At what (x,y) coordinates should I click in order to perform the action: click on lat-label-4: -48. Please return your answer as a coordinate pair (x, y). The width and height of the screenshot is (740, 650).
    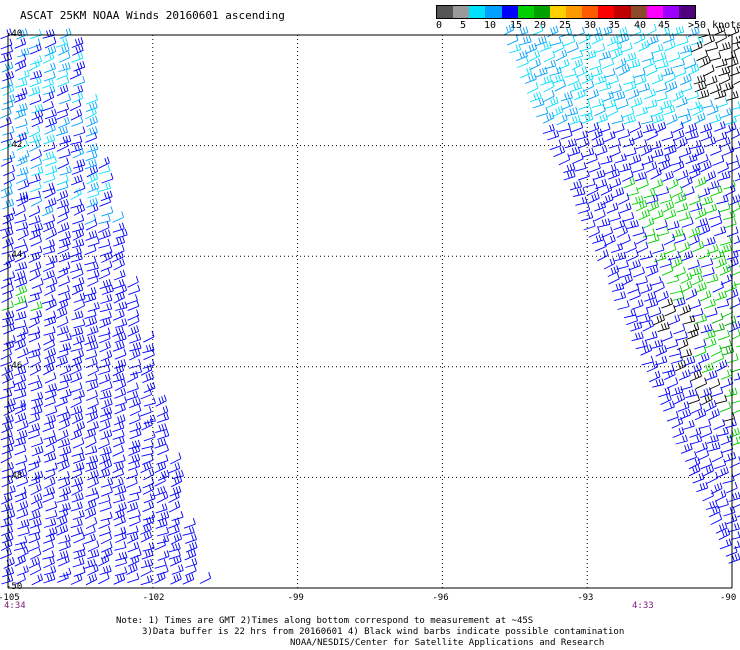
    Looking at the image, I should click on (14, 476).